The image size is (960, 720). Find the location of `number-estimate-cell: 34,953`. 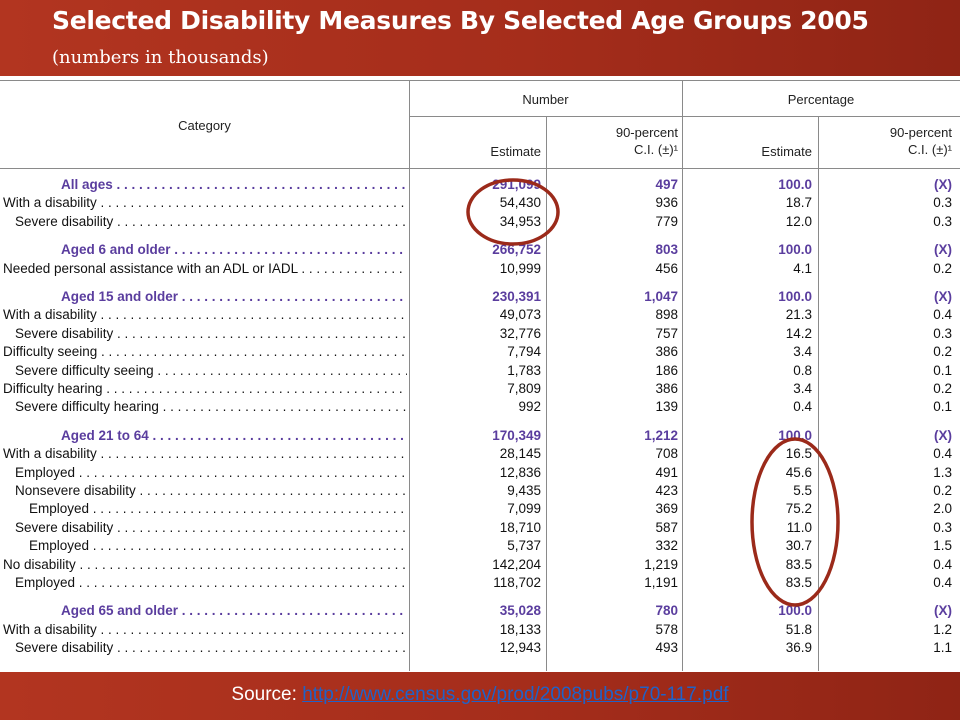

number-estimate-cell: 34,953 is located at coordinates (520, 221).